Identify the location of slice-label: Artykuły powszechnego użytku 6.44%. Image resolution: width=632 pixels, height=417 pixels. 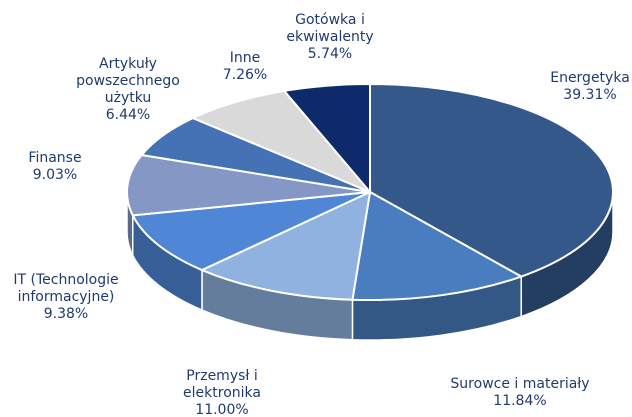
(128, 90).